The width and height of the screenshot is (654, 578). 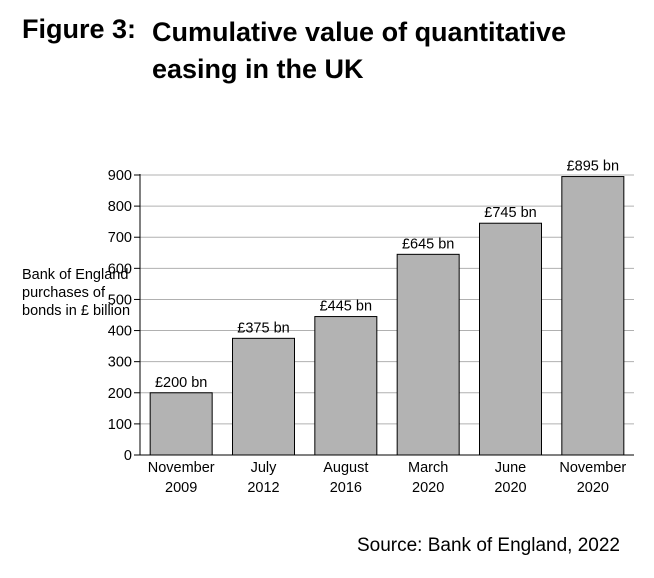 I want to click on data-label: £745 bn, so click(x=510, y=213).